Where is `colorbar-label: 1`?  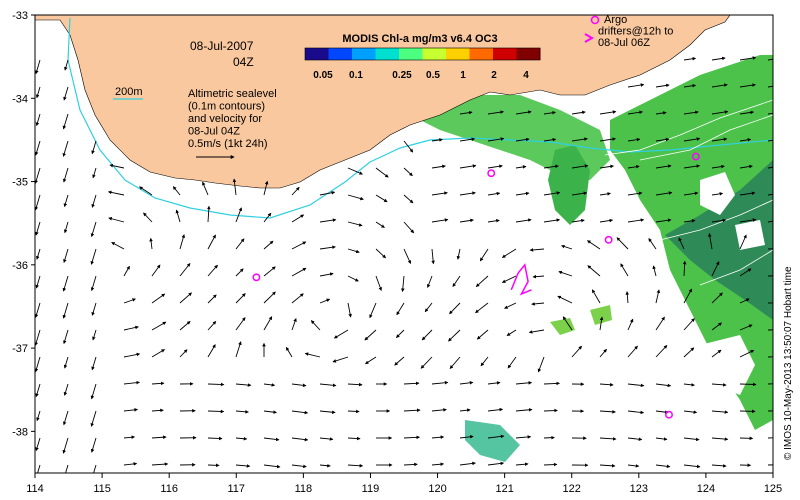
colorbar-label: 1 is located at coordinates (463, 75).